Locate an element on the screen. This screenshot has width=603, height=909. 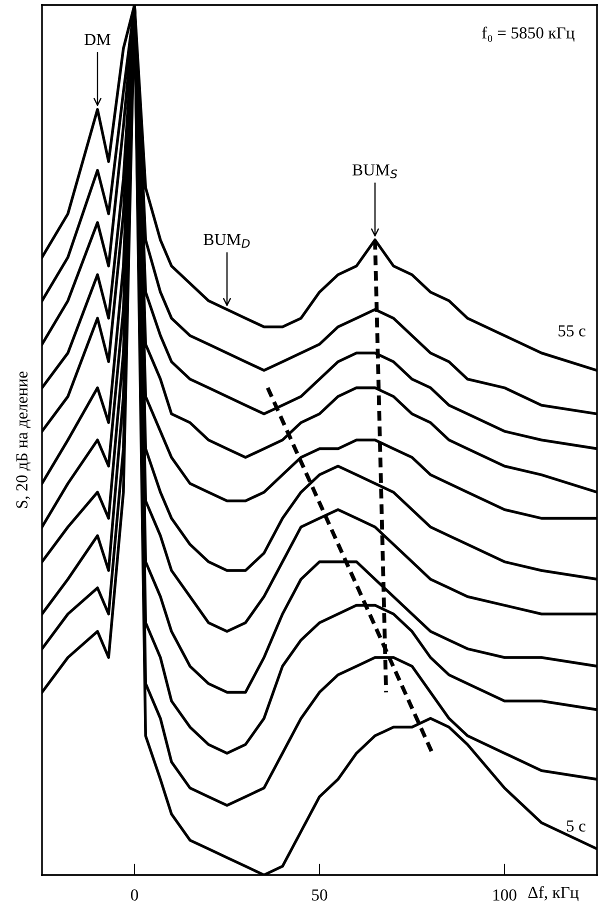
y-axis-title: S, 20 дБ на деление is located at coordinates (23, 440).